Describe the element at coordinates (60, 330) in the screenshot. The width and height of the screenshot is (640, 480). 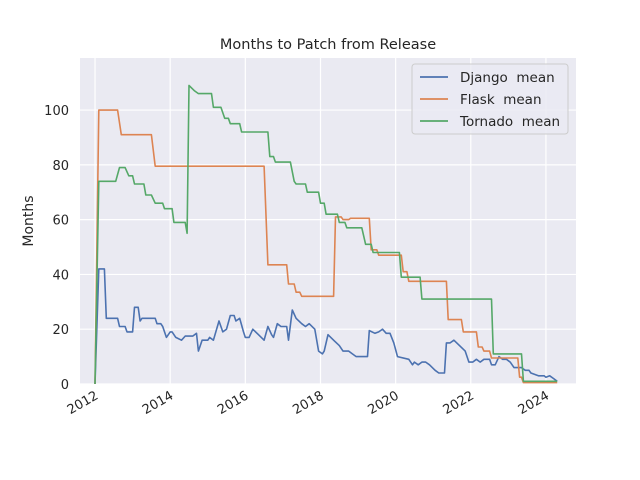
I see `y-tick-label: 20` at that location.